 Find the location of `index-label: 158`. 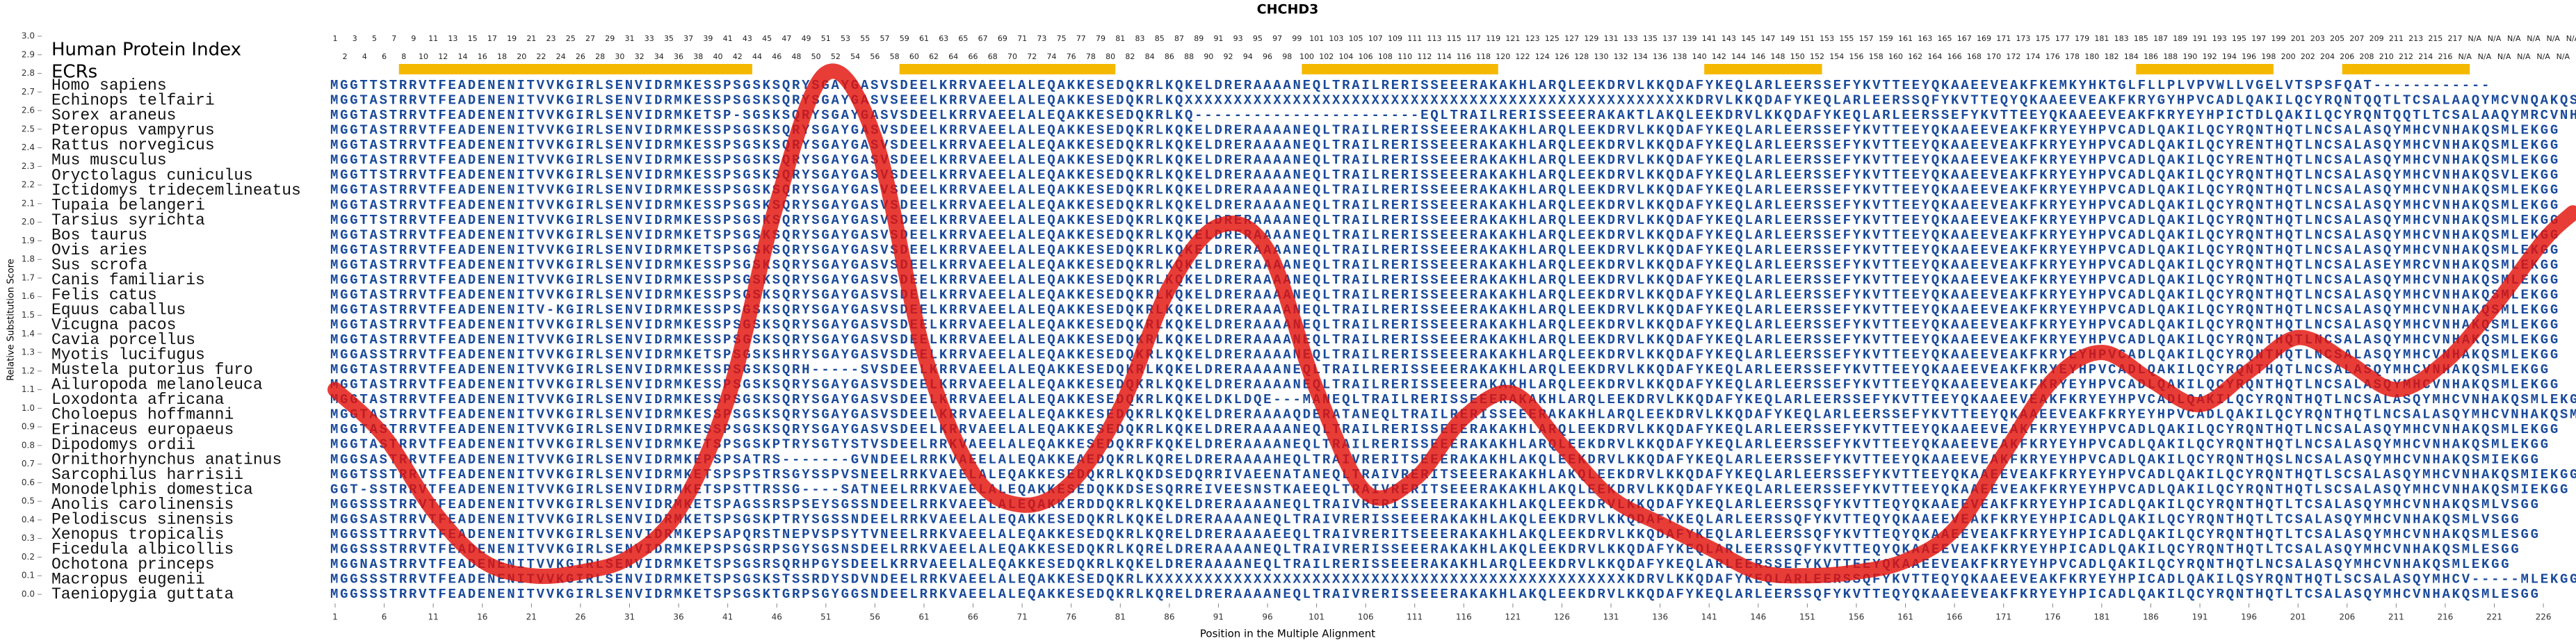

index-label: 158 is located at coordinates (1876, 57).